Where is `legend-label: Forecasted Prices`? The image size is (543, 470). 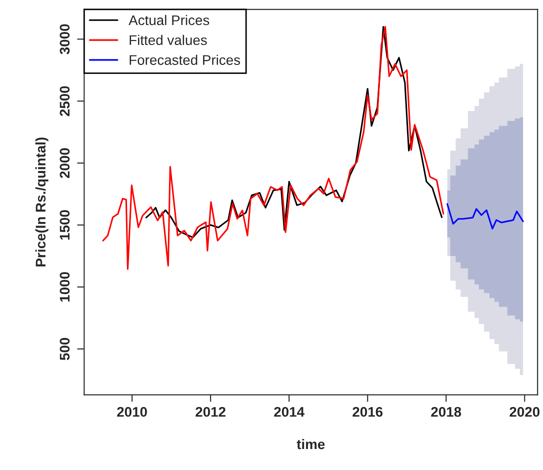 legend-label: Forecasted Prices is located at coordinates (185, 59).